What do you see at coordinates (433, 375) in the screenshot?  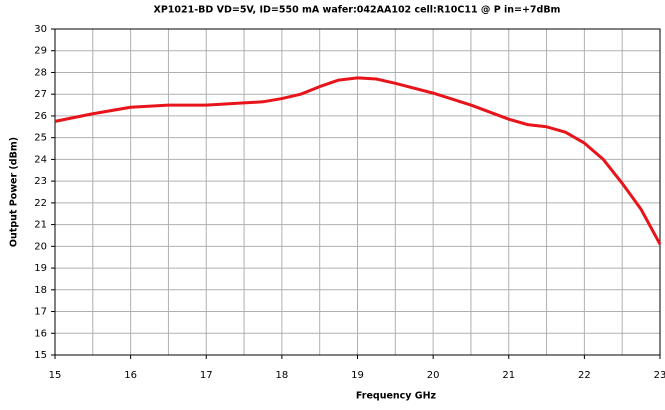 I see `x-tick-label: 20` at bounding box center [433, 375].